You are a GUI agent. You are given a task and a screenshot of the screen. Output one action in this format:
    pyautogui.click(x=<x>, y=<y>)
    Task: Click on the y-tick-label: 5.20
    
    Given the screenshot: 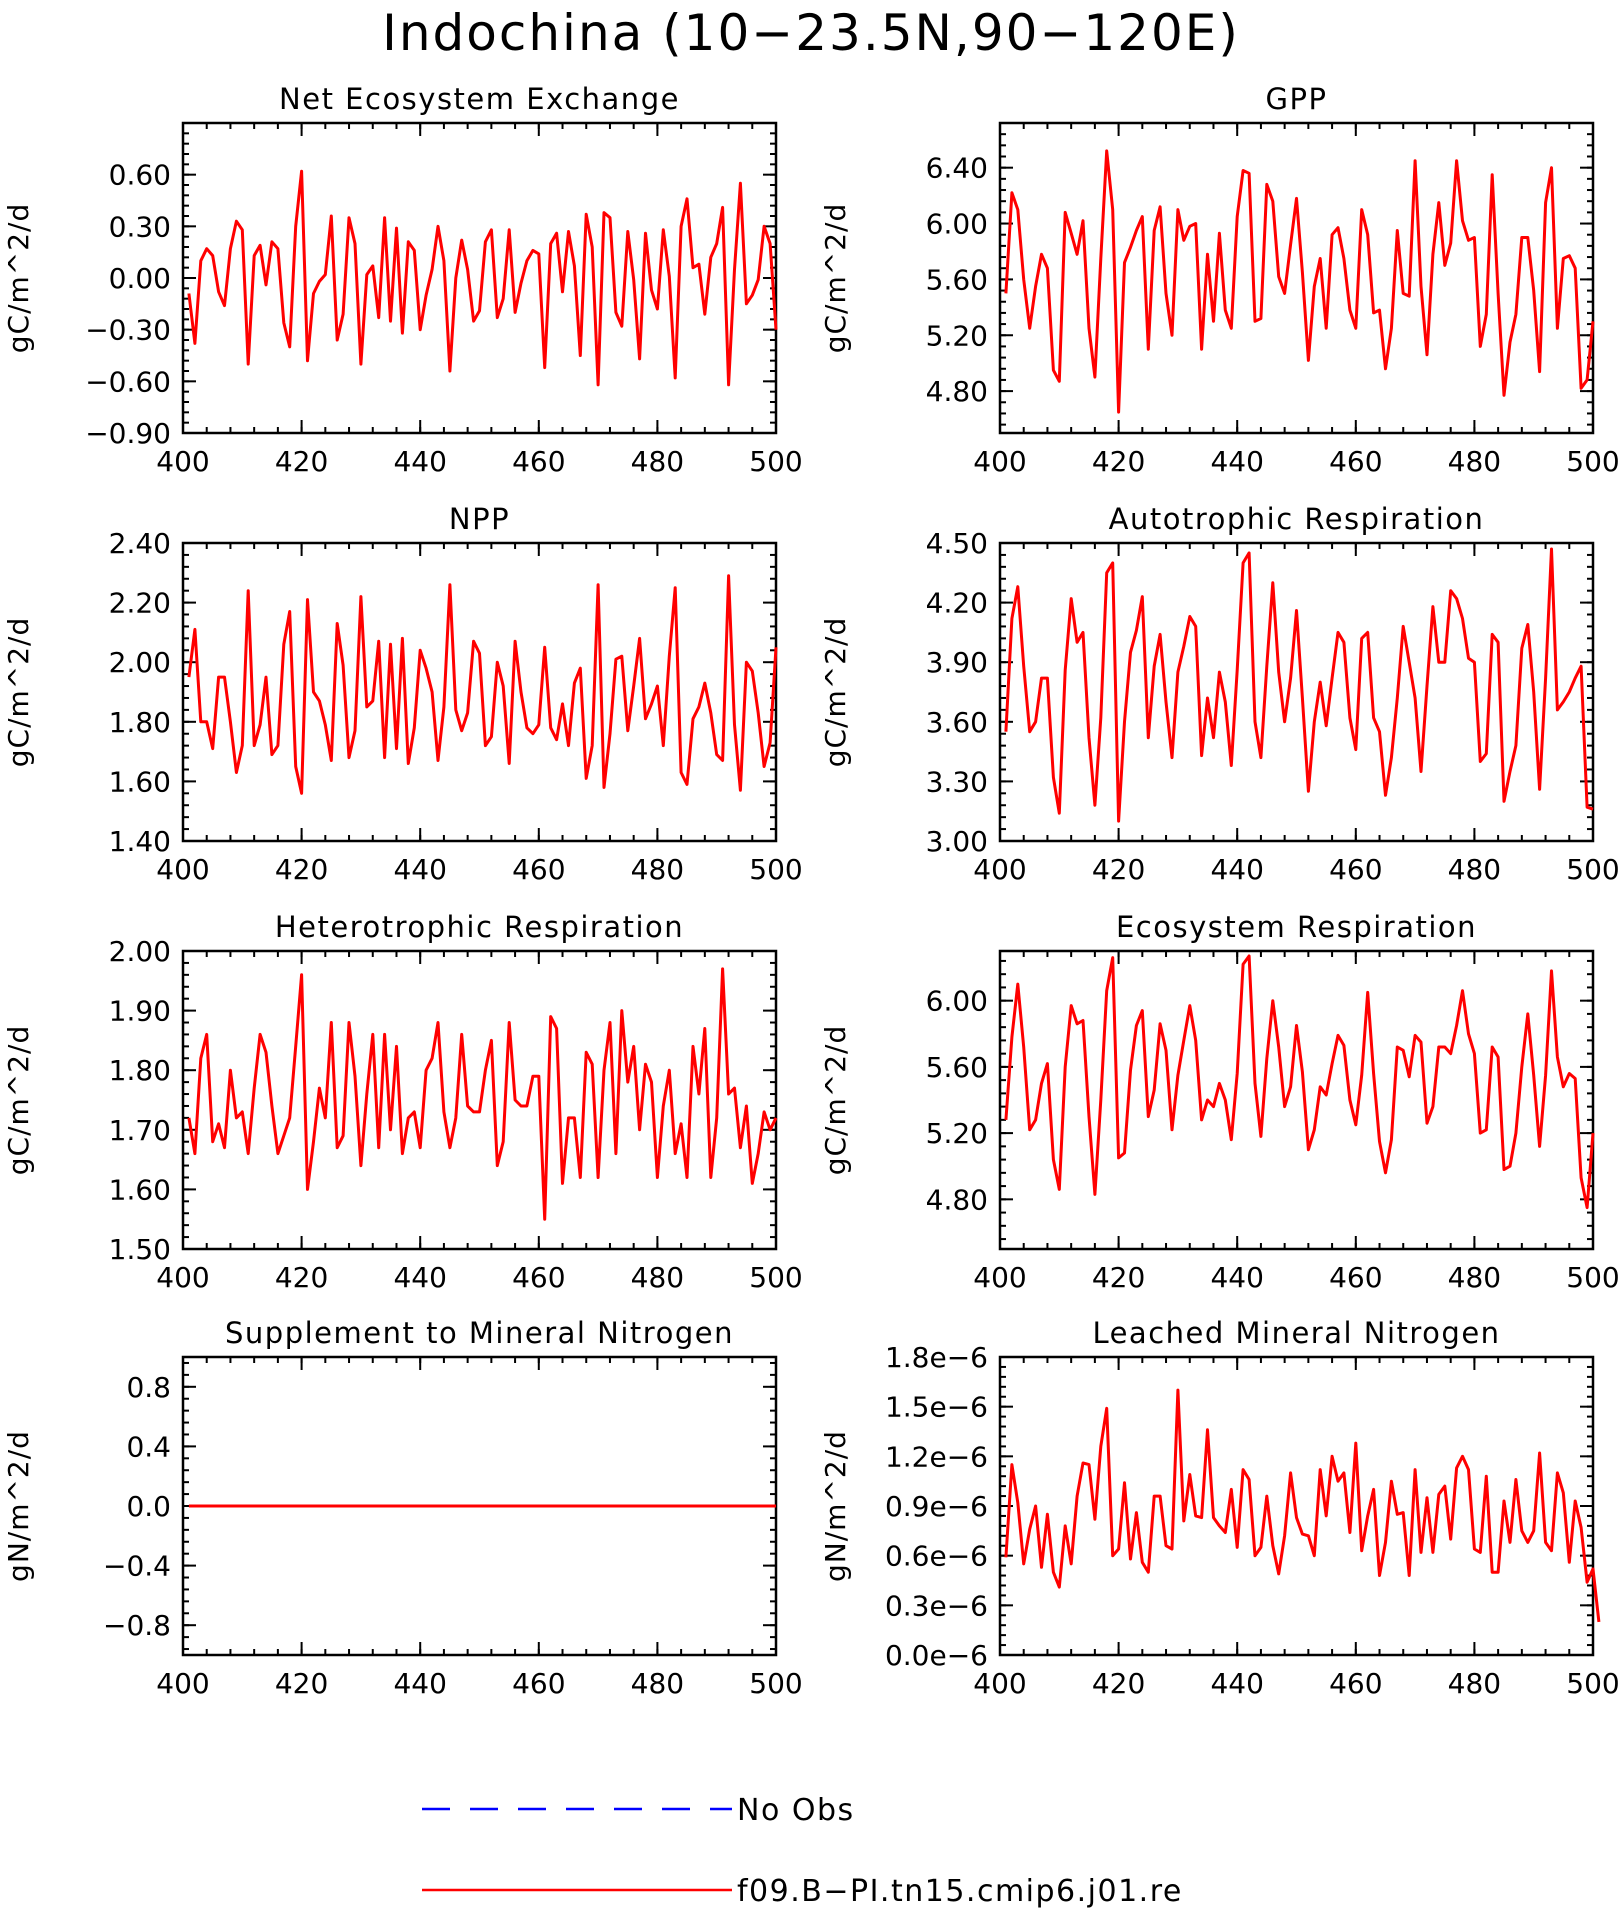 What is the action you would take?
    pyautogui.click(x=957, y=1133)
    